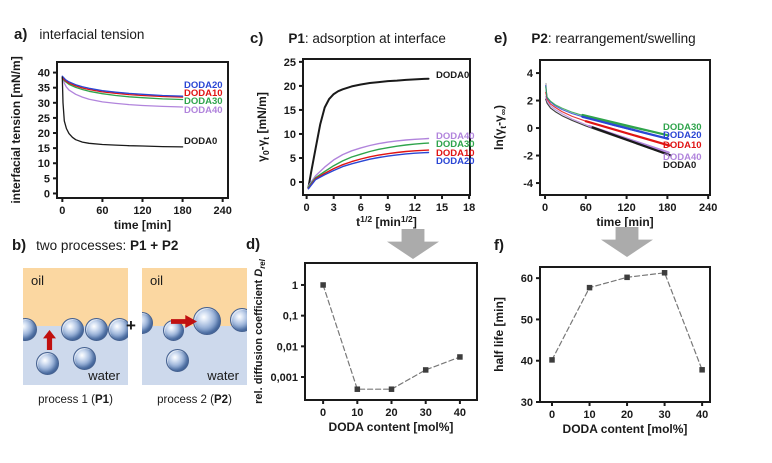 This screenshot has width=772, height=463. Describe the element at coordinates (19, 245) in the screenshot. I see `panel-b-letter: b)` at that location.